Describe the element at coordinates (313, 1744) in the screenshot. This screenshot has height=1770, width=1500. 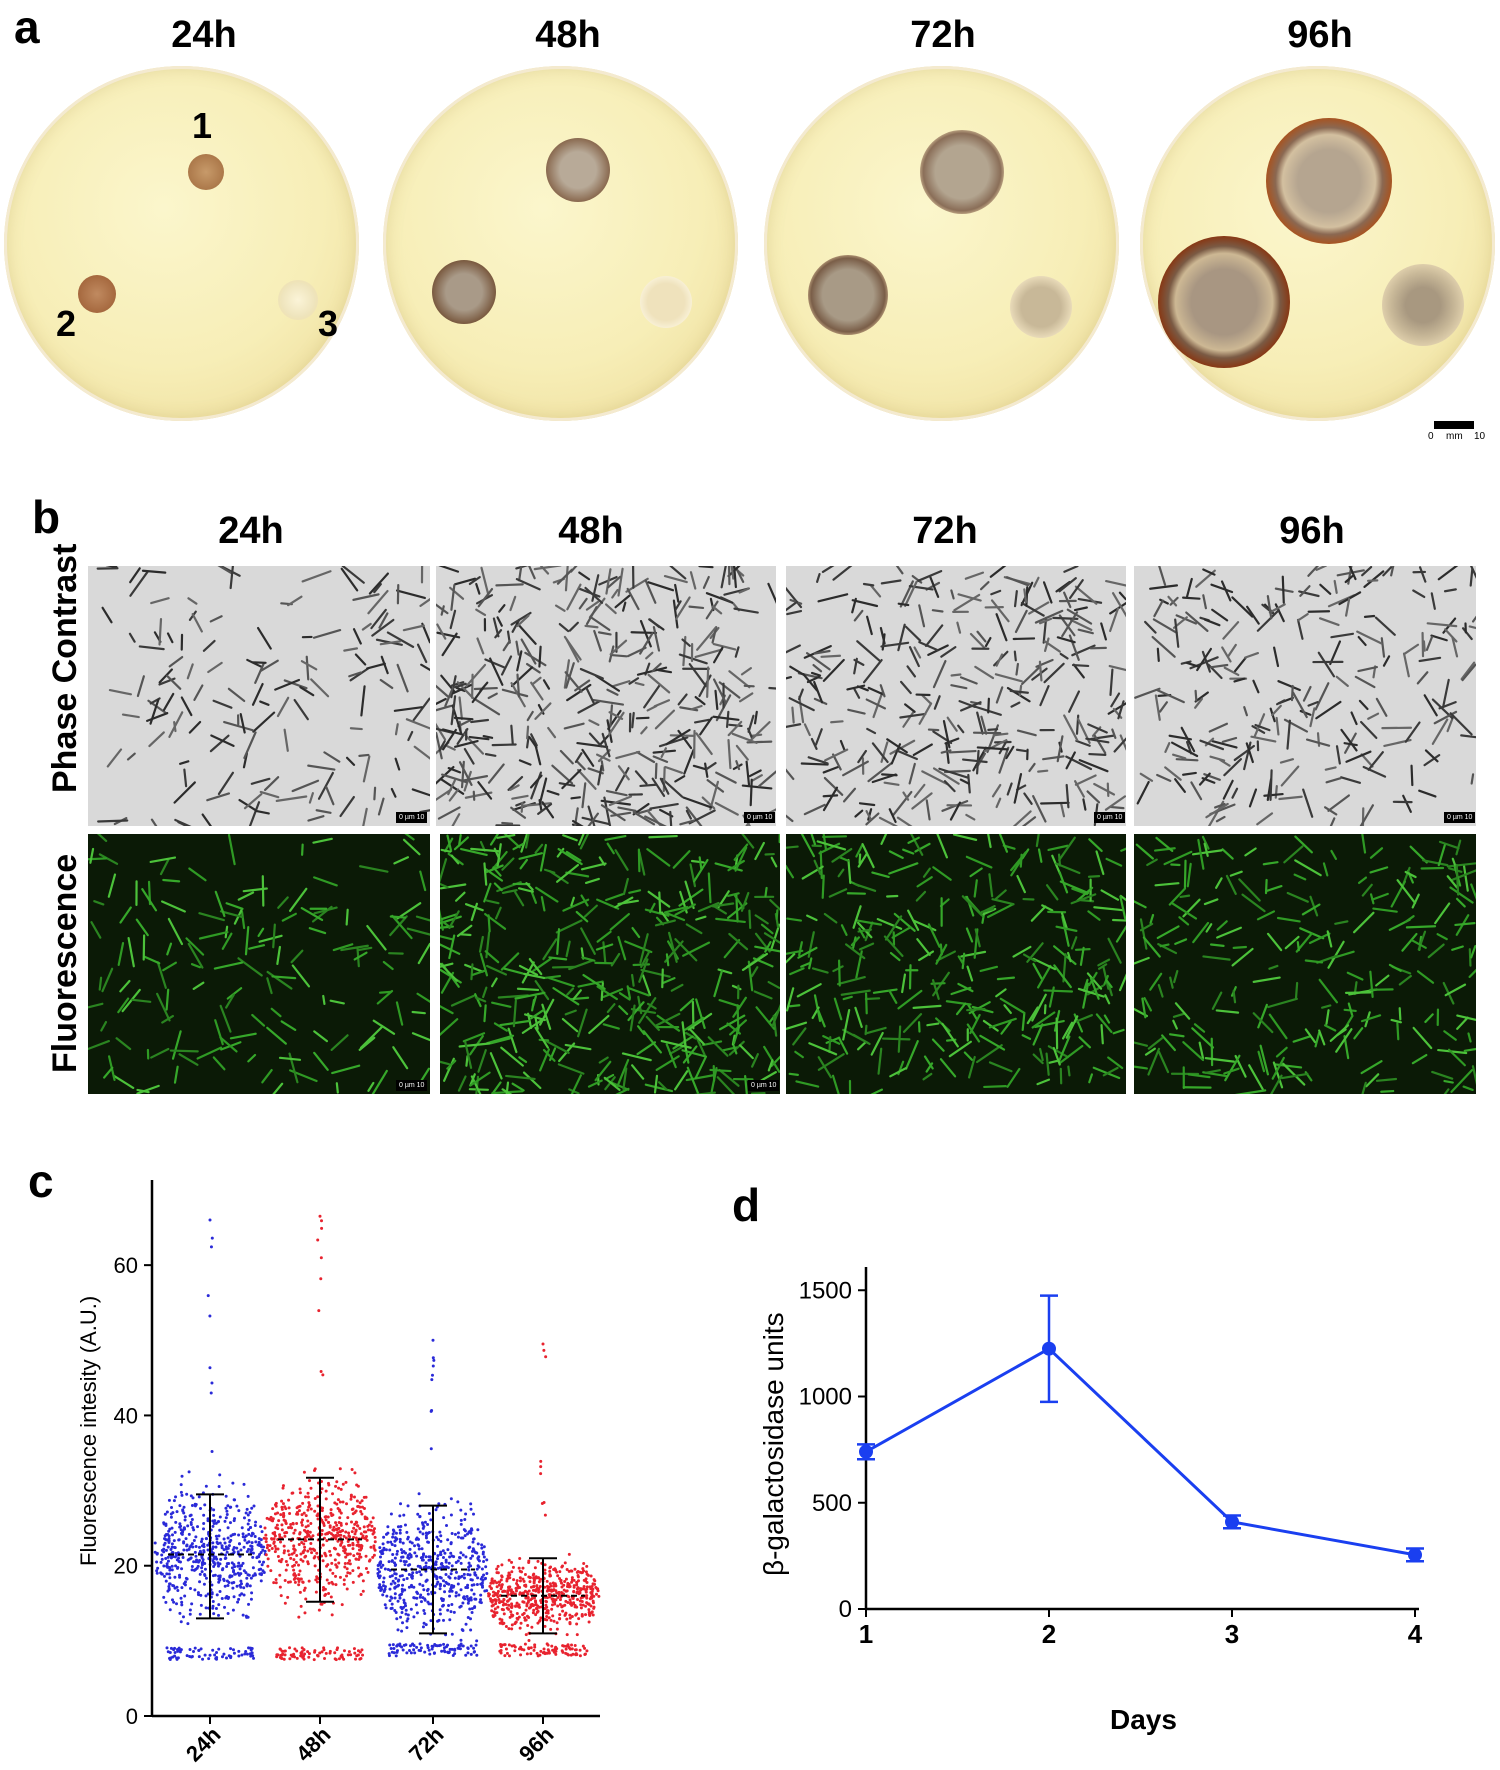
I see `x-tick-label: 48h` at that location.